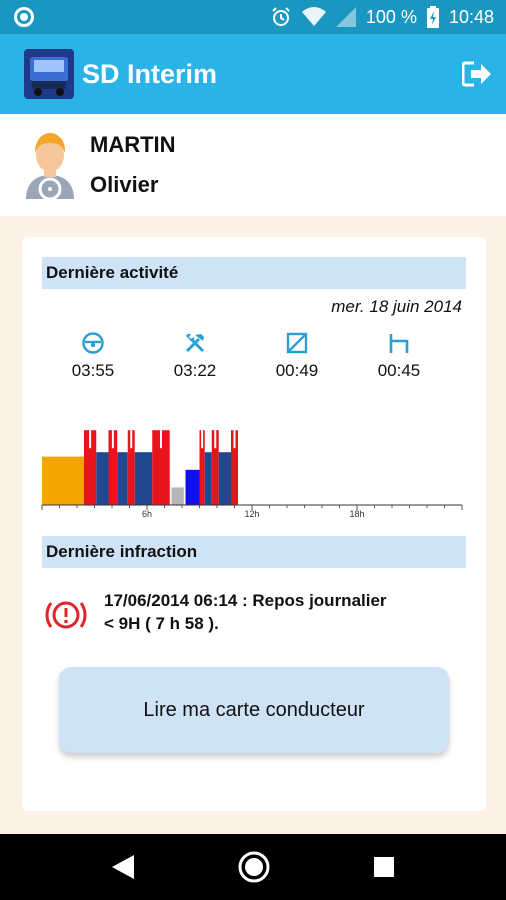 This screenshot has height=900, width=506. I want to click on chart-bar-break, so click(177, 496).